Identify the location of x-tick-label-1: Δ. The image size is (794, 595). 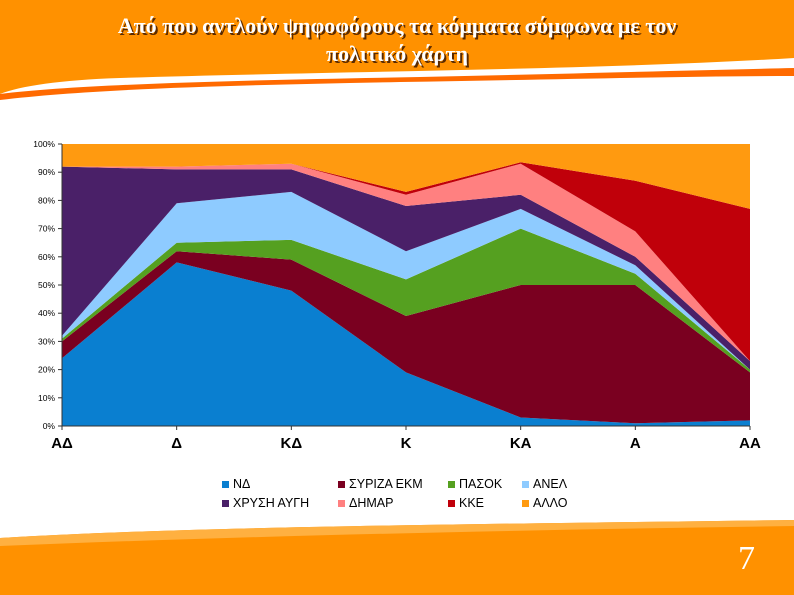
(176, 443).